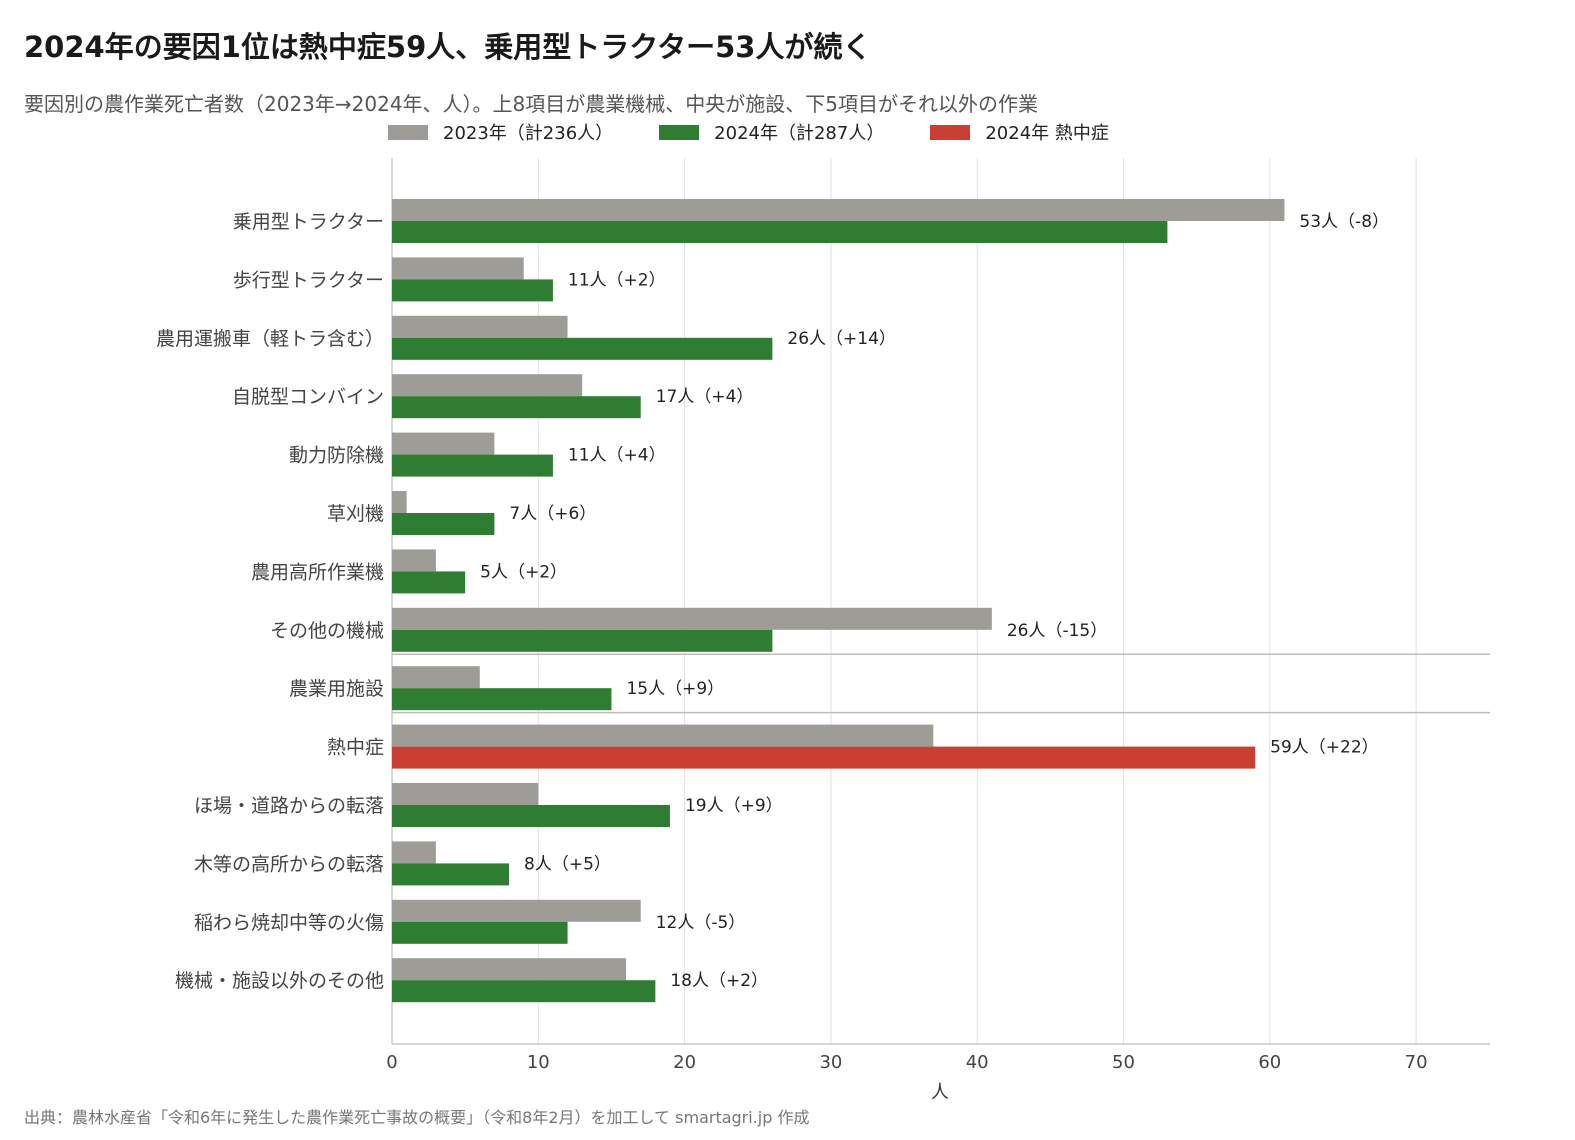 This screenshot has height=1140, width=1575. What do you see at coordinates (1123, 1062) in the screenshot?
I see `x-tick-label-50: 50` at bounding box center [1123, 1062].